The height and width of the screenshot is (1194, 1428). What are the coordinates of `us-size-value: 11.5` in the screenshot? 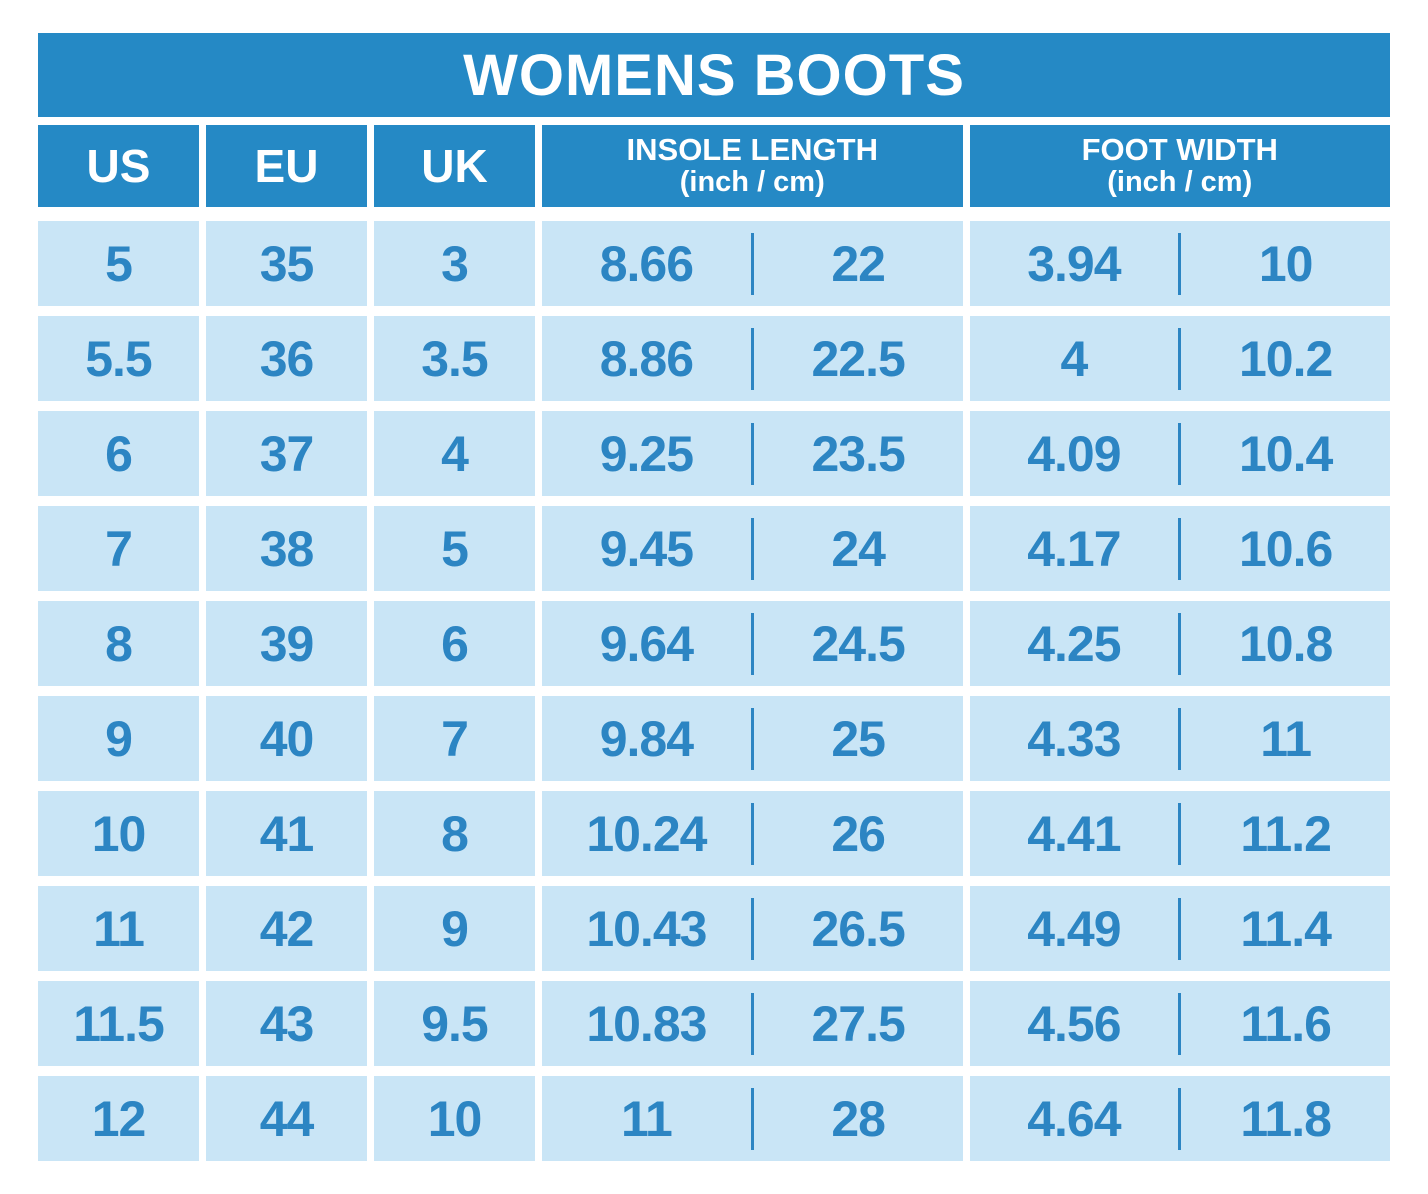 It's located at (119, 1023).